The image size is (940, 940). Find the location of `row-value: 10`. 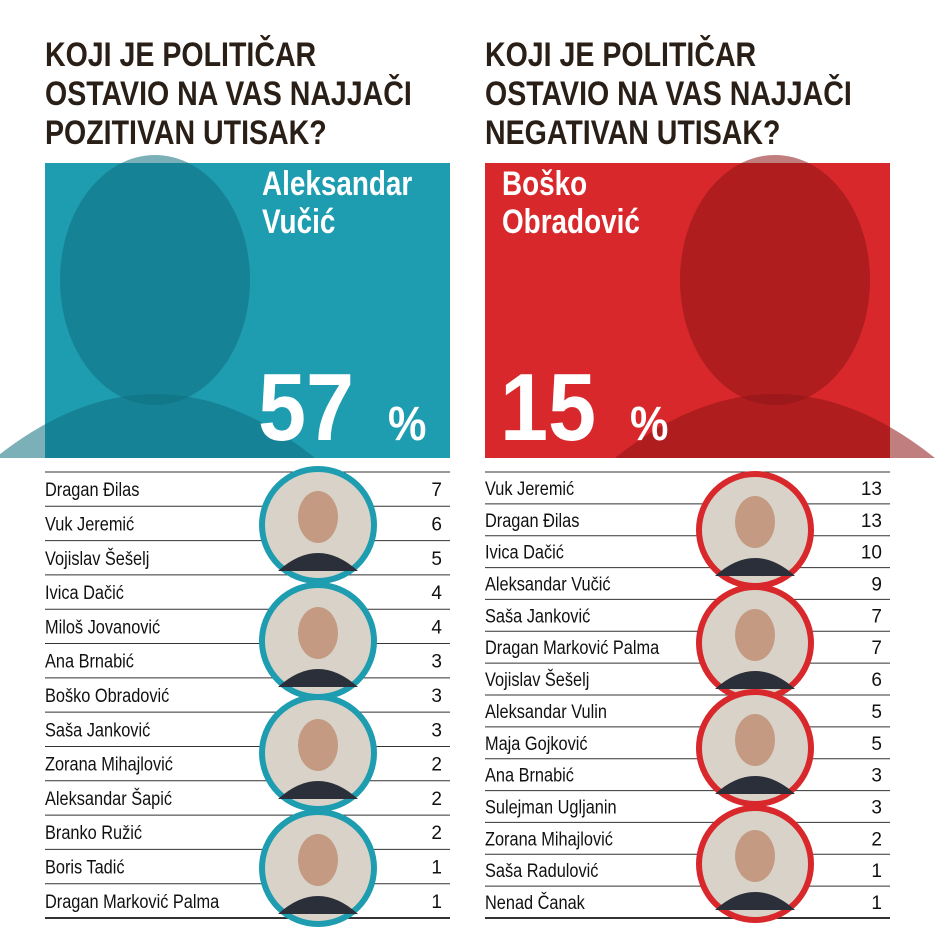

row-value: 10 is located at coordinates (871, 553).